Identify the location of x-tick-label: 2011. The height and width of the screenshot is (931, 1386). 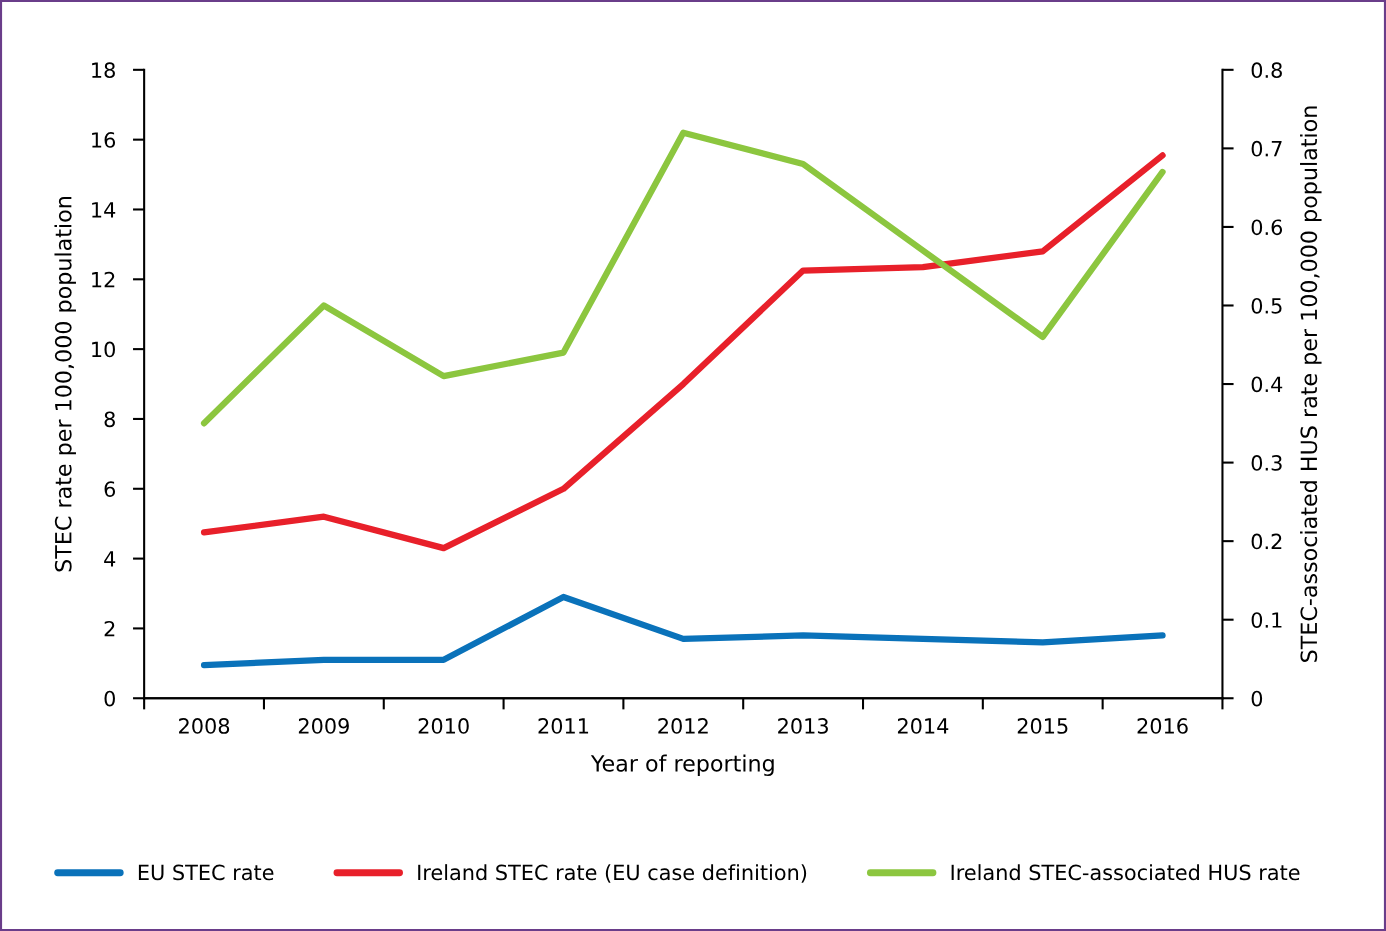
(563, 726).